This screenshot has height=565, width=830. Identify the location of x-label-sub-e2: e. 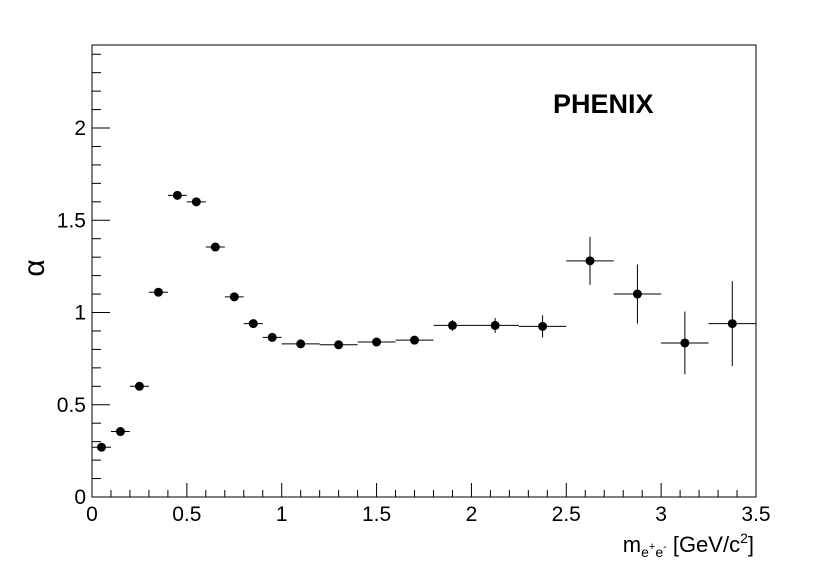
(659, 552).